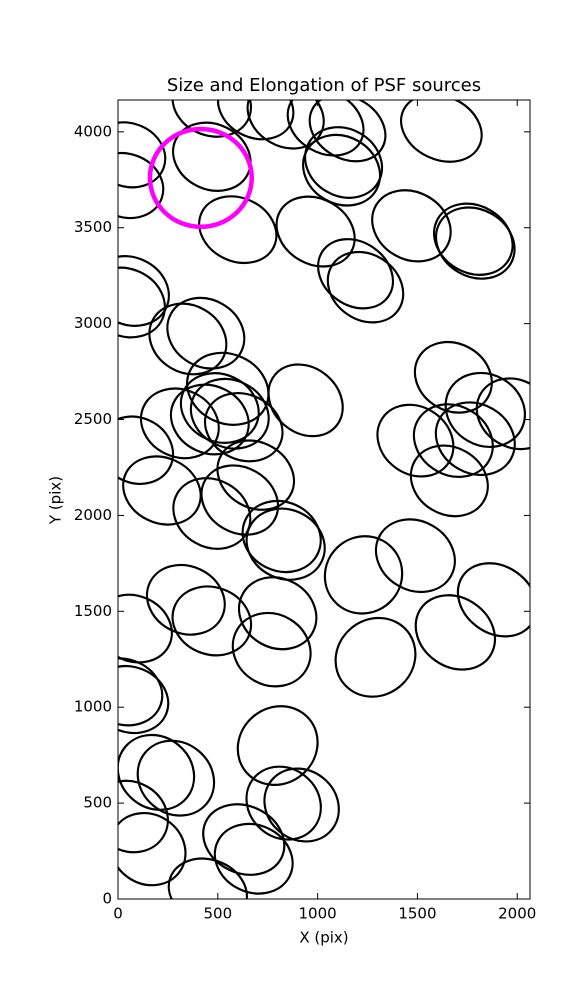 This screenshot has height=1004, width=588. Describe the element at coordinates (118, 914) in the screenshot. I see `x-tick-label: 0` at that location.